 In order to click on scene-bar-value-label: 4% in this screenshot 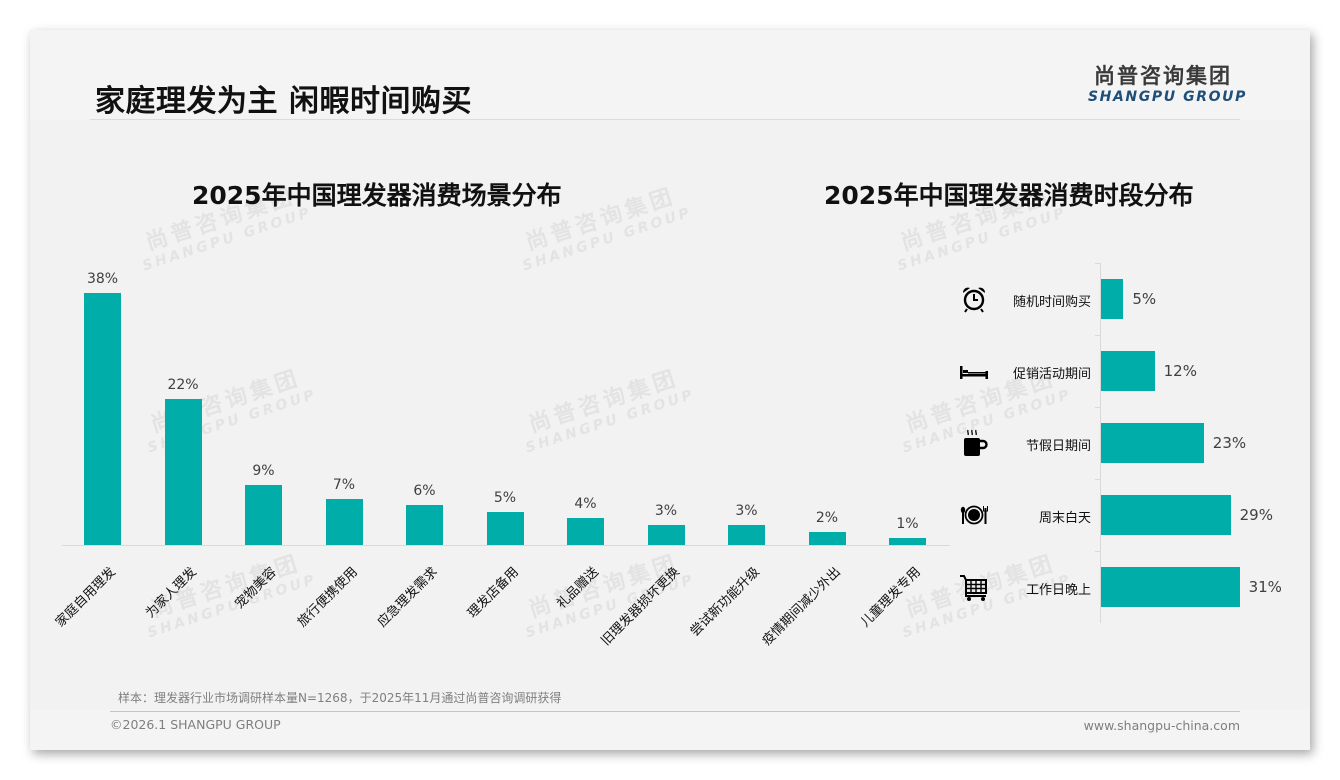, I will do `click(585, 504)`.